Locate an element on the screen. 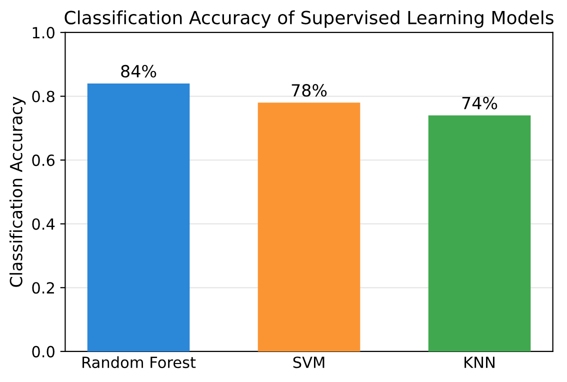 Image resolution: width=567 pixels, height=382 pixels. y-tick-label: 0.6 is located at coordinates (43, 160).